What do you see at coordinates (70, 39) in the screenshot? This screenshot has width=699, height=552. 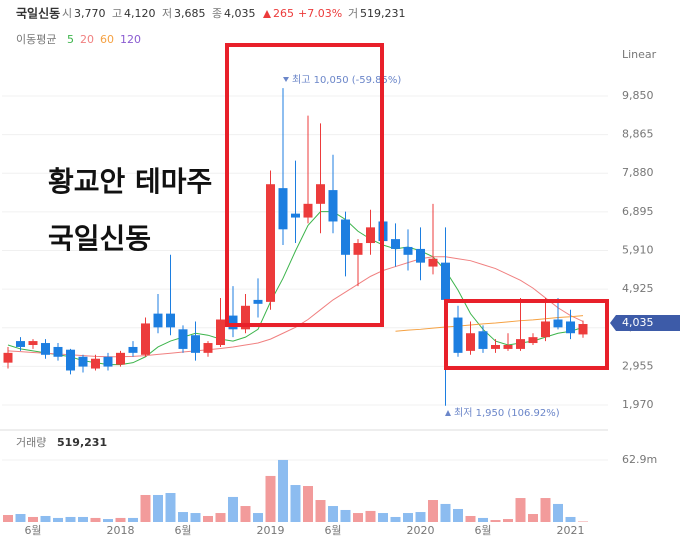 I see `ma-legend: 5` at bounding box center [70, 39].